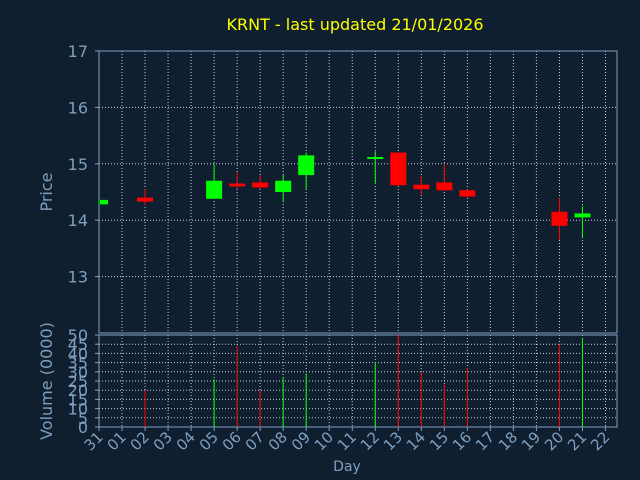 This screenshot has height=480, width=640. What do you see at coordinates (78, 51) in the screenshot?
I see `price-tick-label-17: 17` at bounding box center [78, 51].